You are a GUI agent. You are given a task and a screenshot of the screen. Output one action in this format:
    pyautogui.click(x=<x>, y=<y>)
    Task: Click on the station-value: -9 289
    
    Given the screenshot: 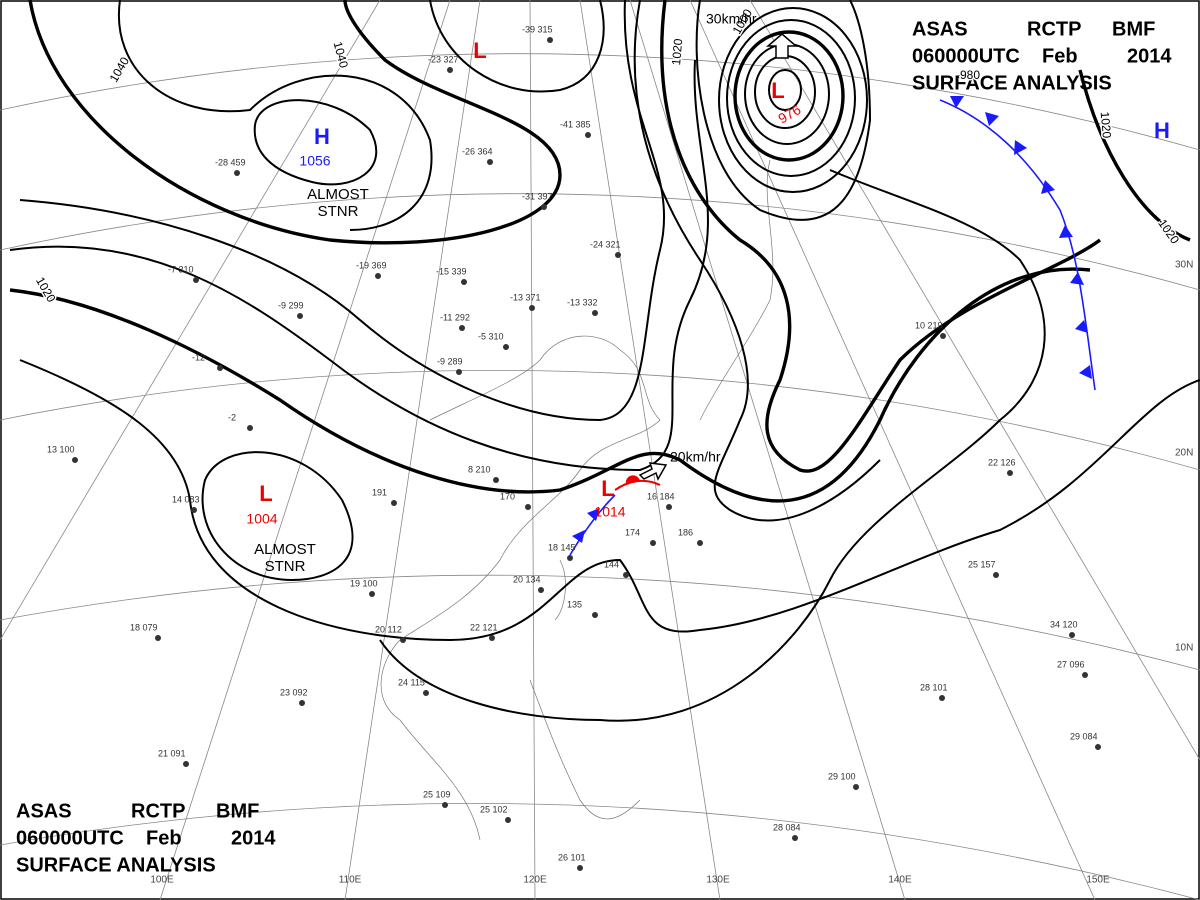 What is the action you would take?
    pyautogui.click(x=450, y=361)
    